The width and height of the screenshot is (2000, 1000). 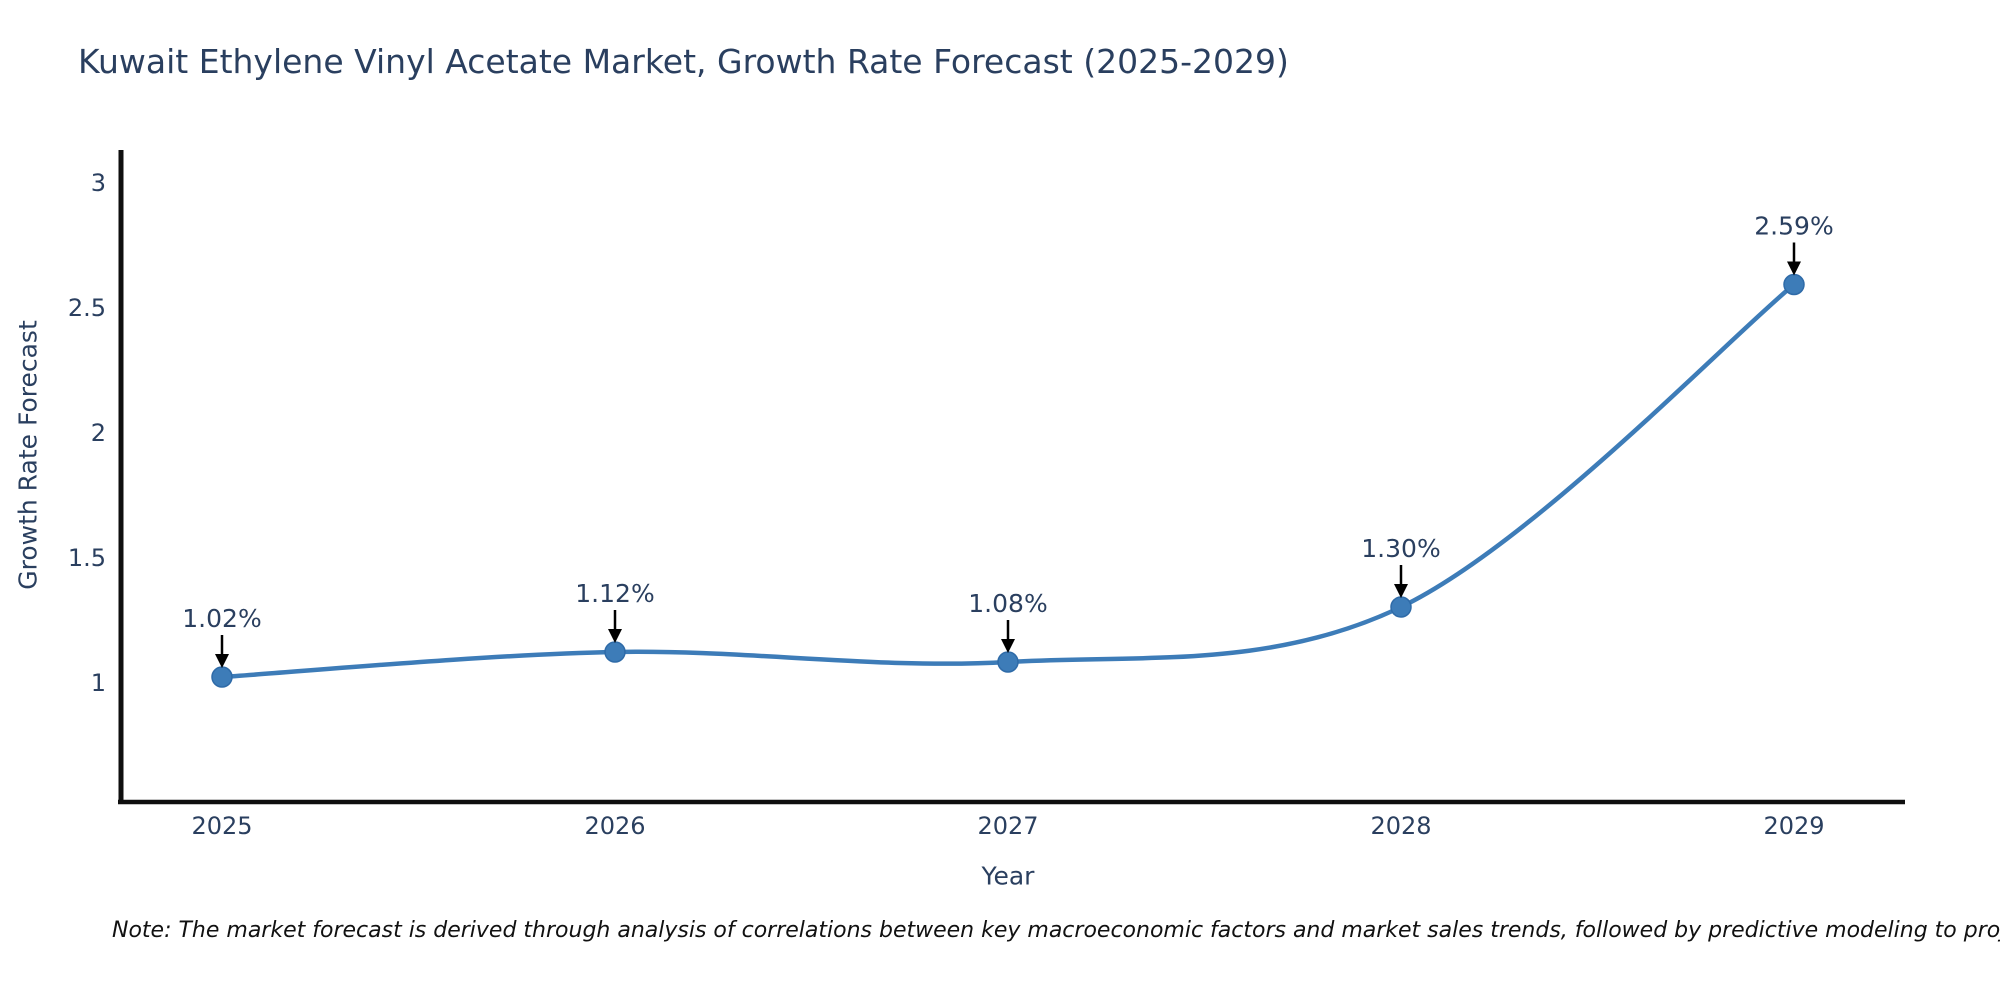 What do you see at coordinates (1007, 603) in the screenshot?
I see `data-point-label: 1.08%` at bounding box center [1007, 603].